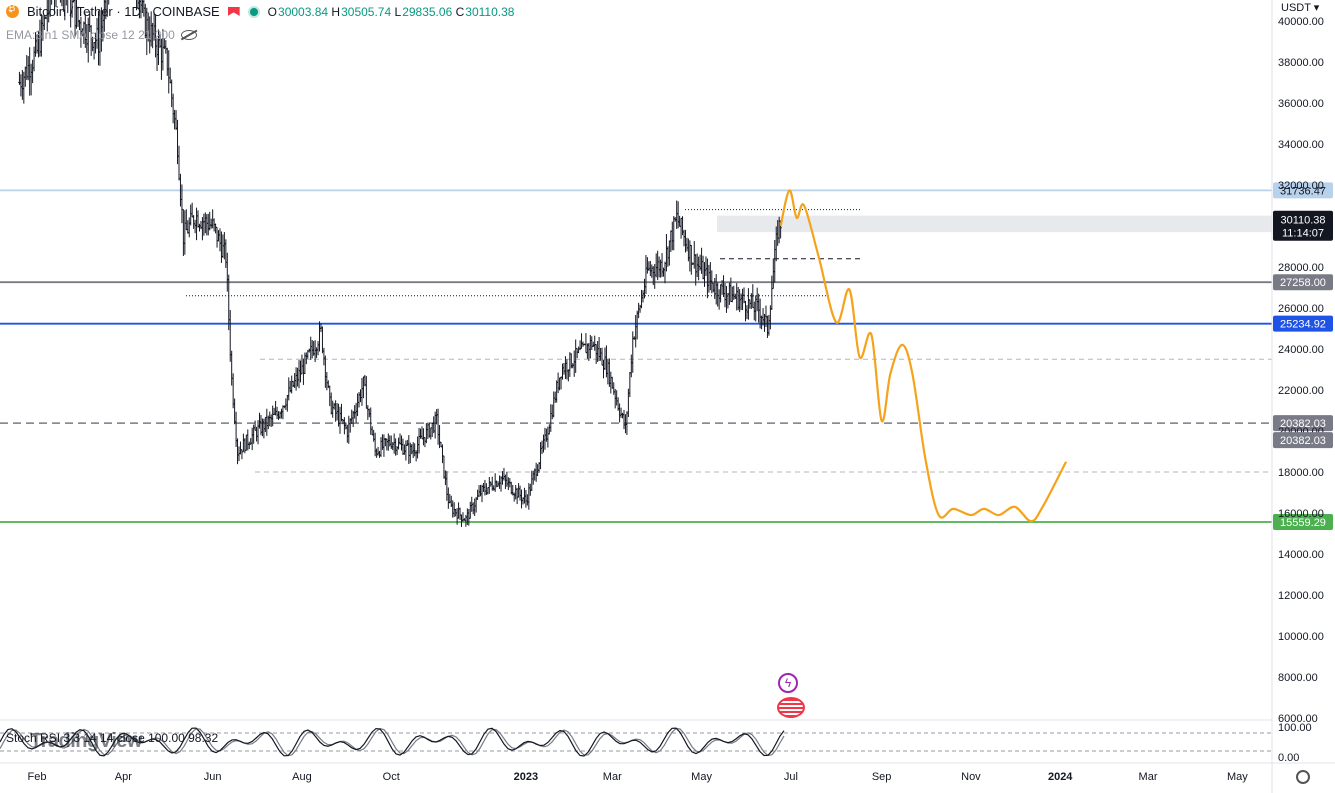  Describe the element at coordinates (123, 11) in the screenshot. I see `symbol-title: Bitcoin / Tether · 1D · COINBASE` at that location.